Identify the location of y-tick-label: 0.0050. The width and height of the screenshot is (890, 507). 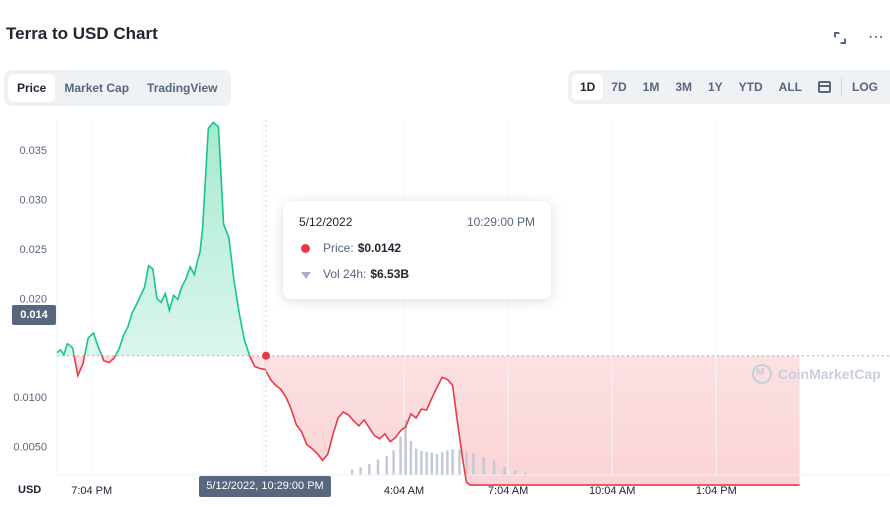
(30, 448).